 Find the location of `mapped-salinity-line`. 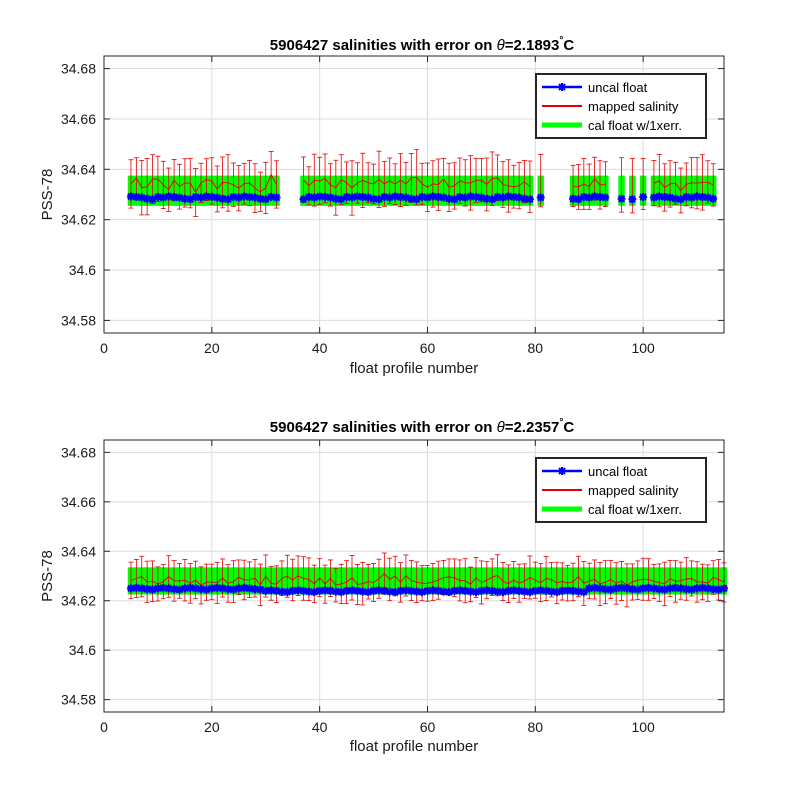

mapped-salinity-line is located at coordinates (427, 579).